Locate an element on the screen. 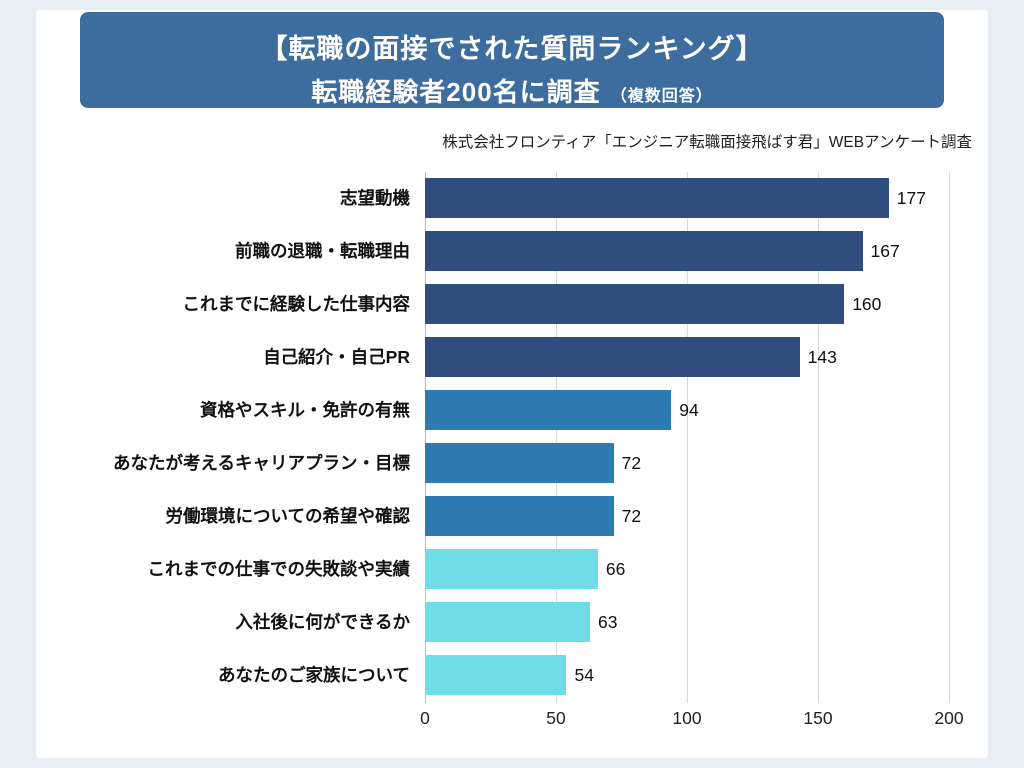  value-label: 143 is located at coordinates (822, 357).